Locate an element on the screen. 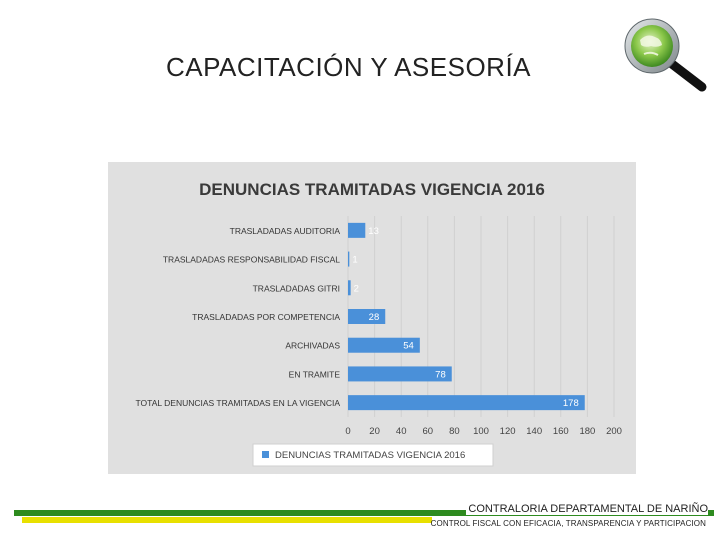 Image resolution: width=720 pixels, height=540 pixels. data-label: 28 is located at coordinates (374, 317).